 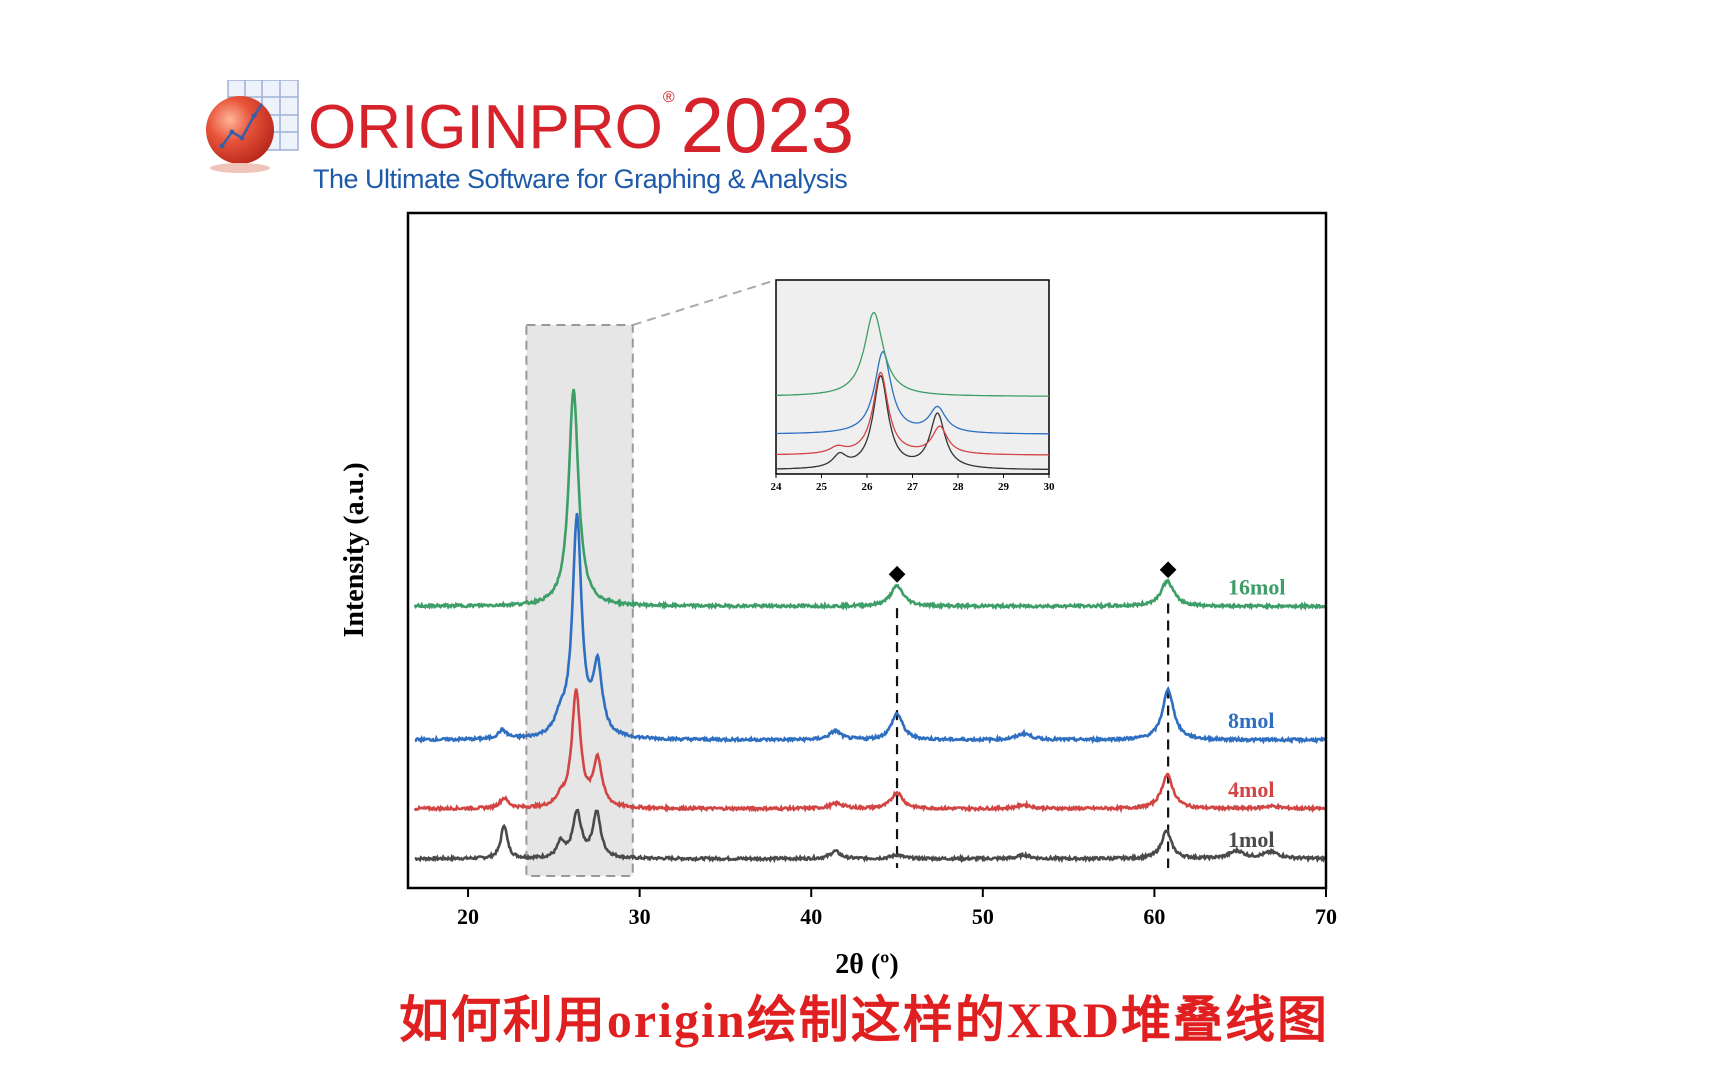 I want to click on inset-series-line-8mol, so click(x=912, y=393).